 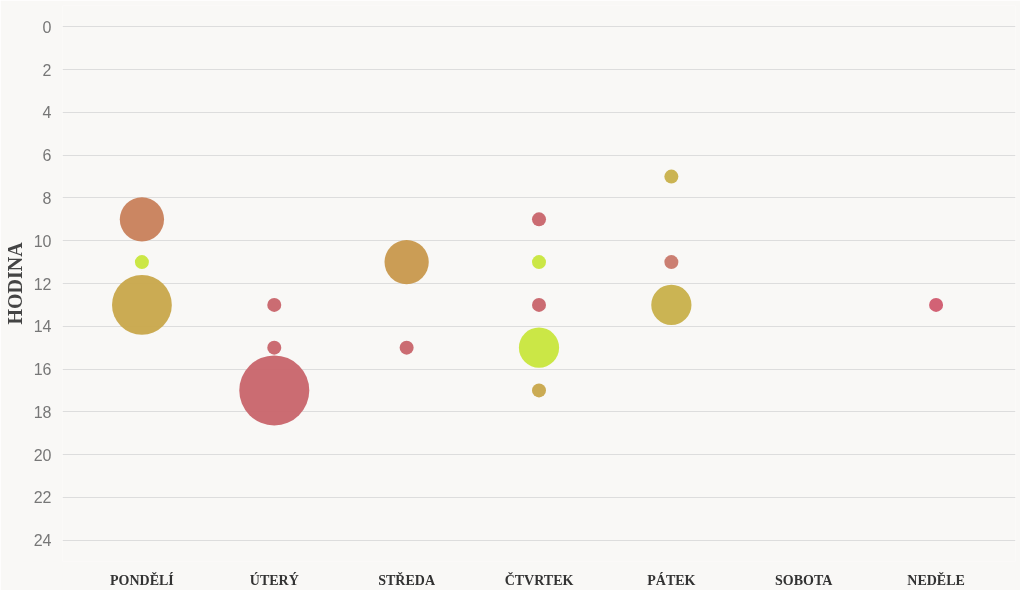 I want to click on x-tick-label: STŘEDA, so click(x=407, y=579).